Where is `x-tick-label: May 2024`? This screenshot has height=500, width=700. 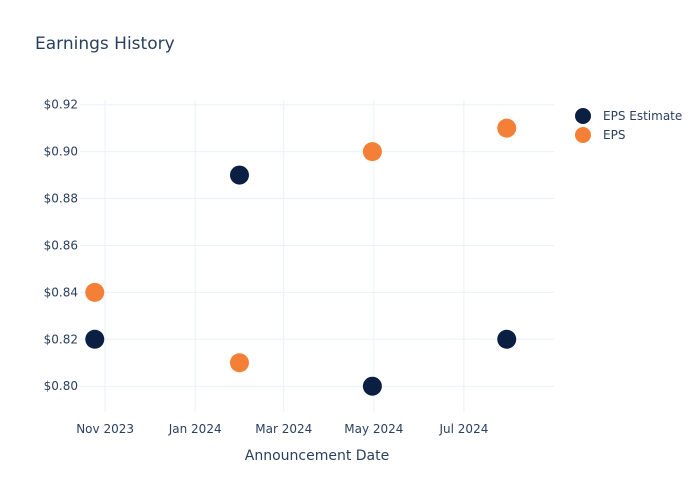
x-tick-label: May 2024 is located at coordinates (373, 429).